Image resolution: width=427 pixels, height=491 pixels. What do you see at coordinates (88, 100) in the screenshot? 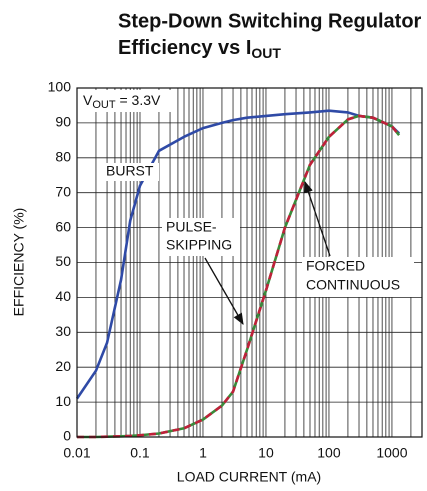
I see `annotation-part: V` at bounding box center [88, 100].